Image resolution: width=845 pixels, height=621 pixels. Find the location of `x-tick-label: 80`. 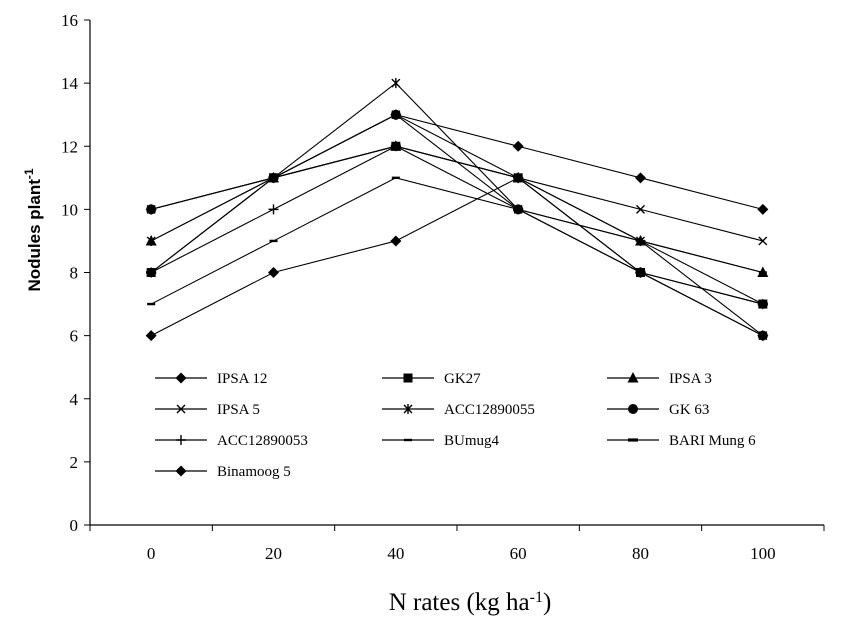

x-tick-label: 80 is located at coordinates (640, 553).